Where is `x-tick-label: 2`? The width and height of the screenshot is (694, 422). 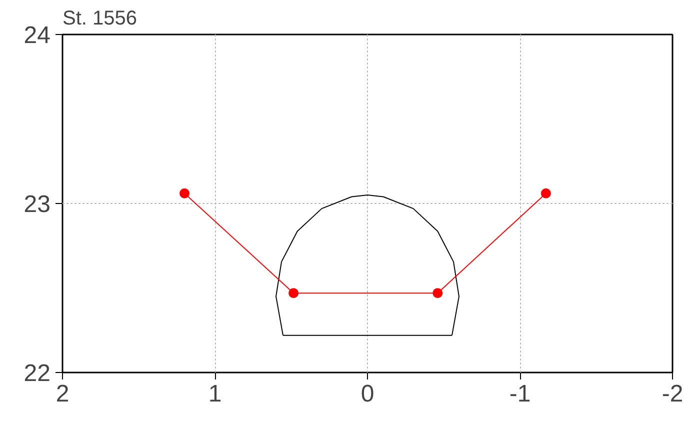
x-tick-label: 2 is located at coordinates (63, 394).